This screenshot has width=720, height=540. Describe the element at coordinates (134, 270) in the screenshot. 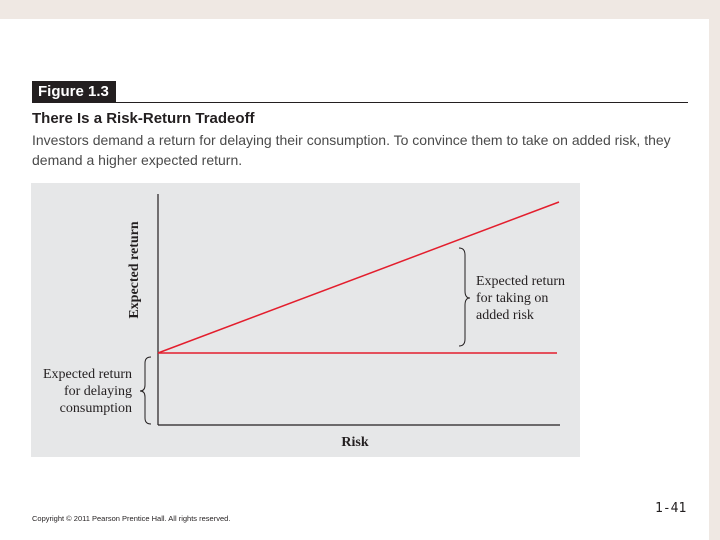

I see `y-axis-label: Expected return` at that location.